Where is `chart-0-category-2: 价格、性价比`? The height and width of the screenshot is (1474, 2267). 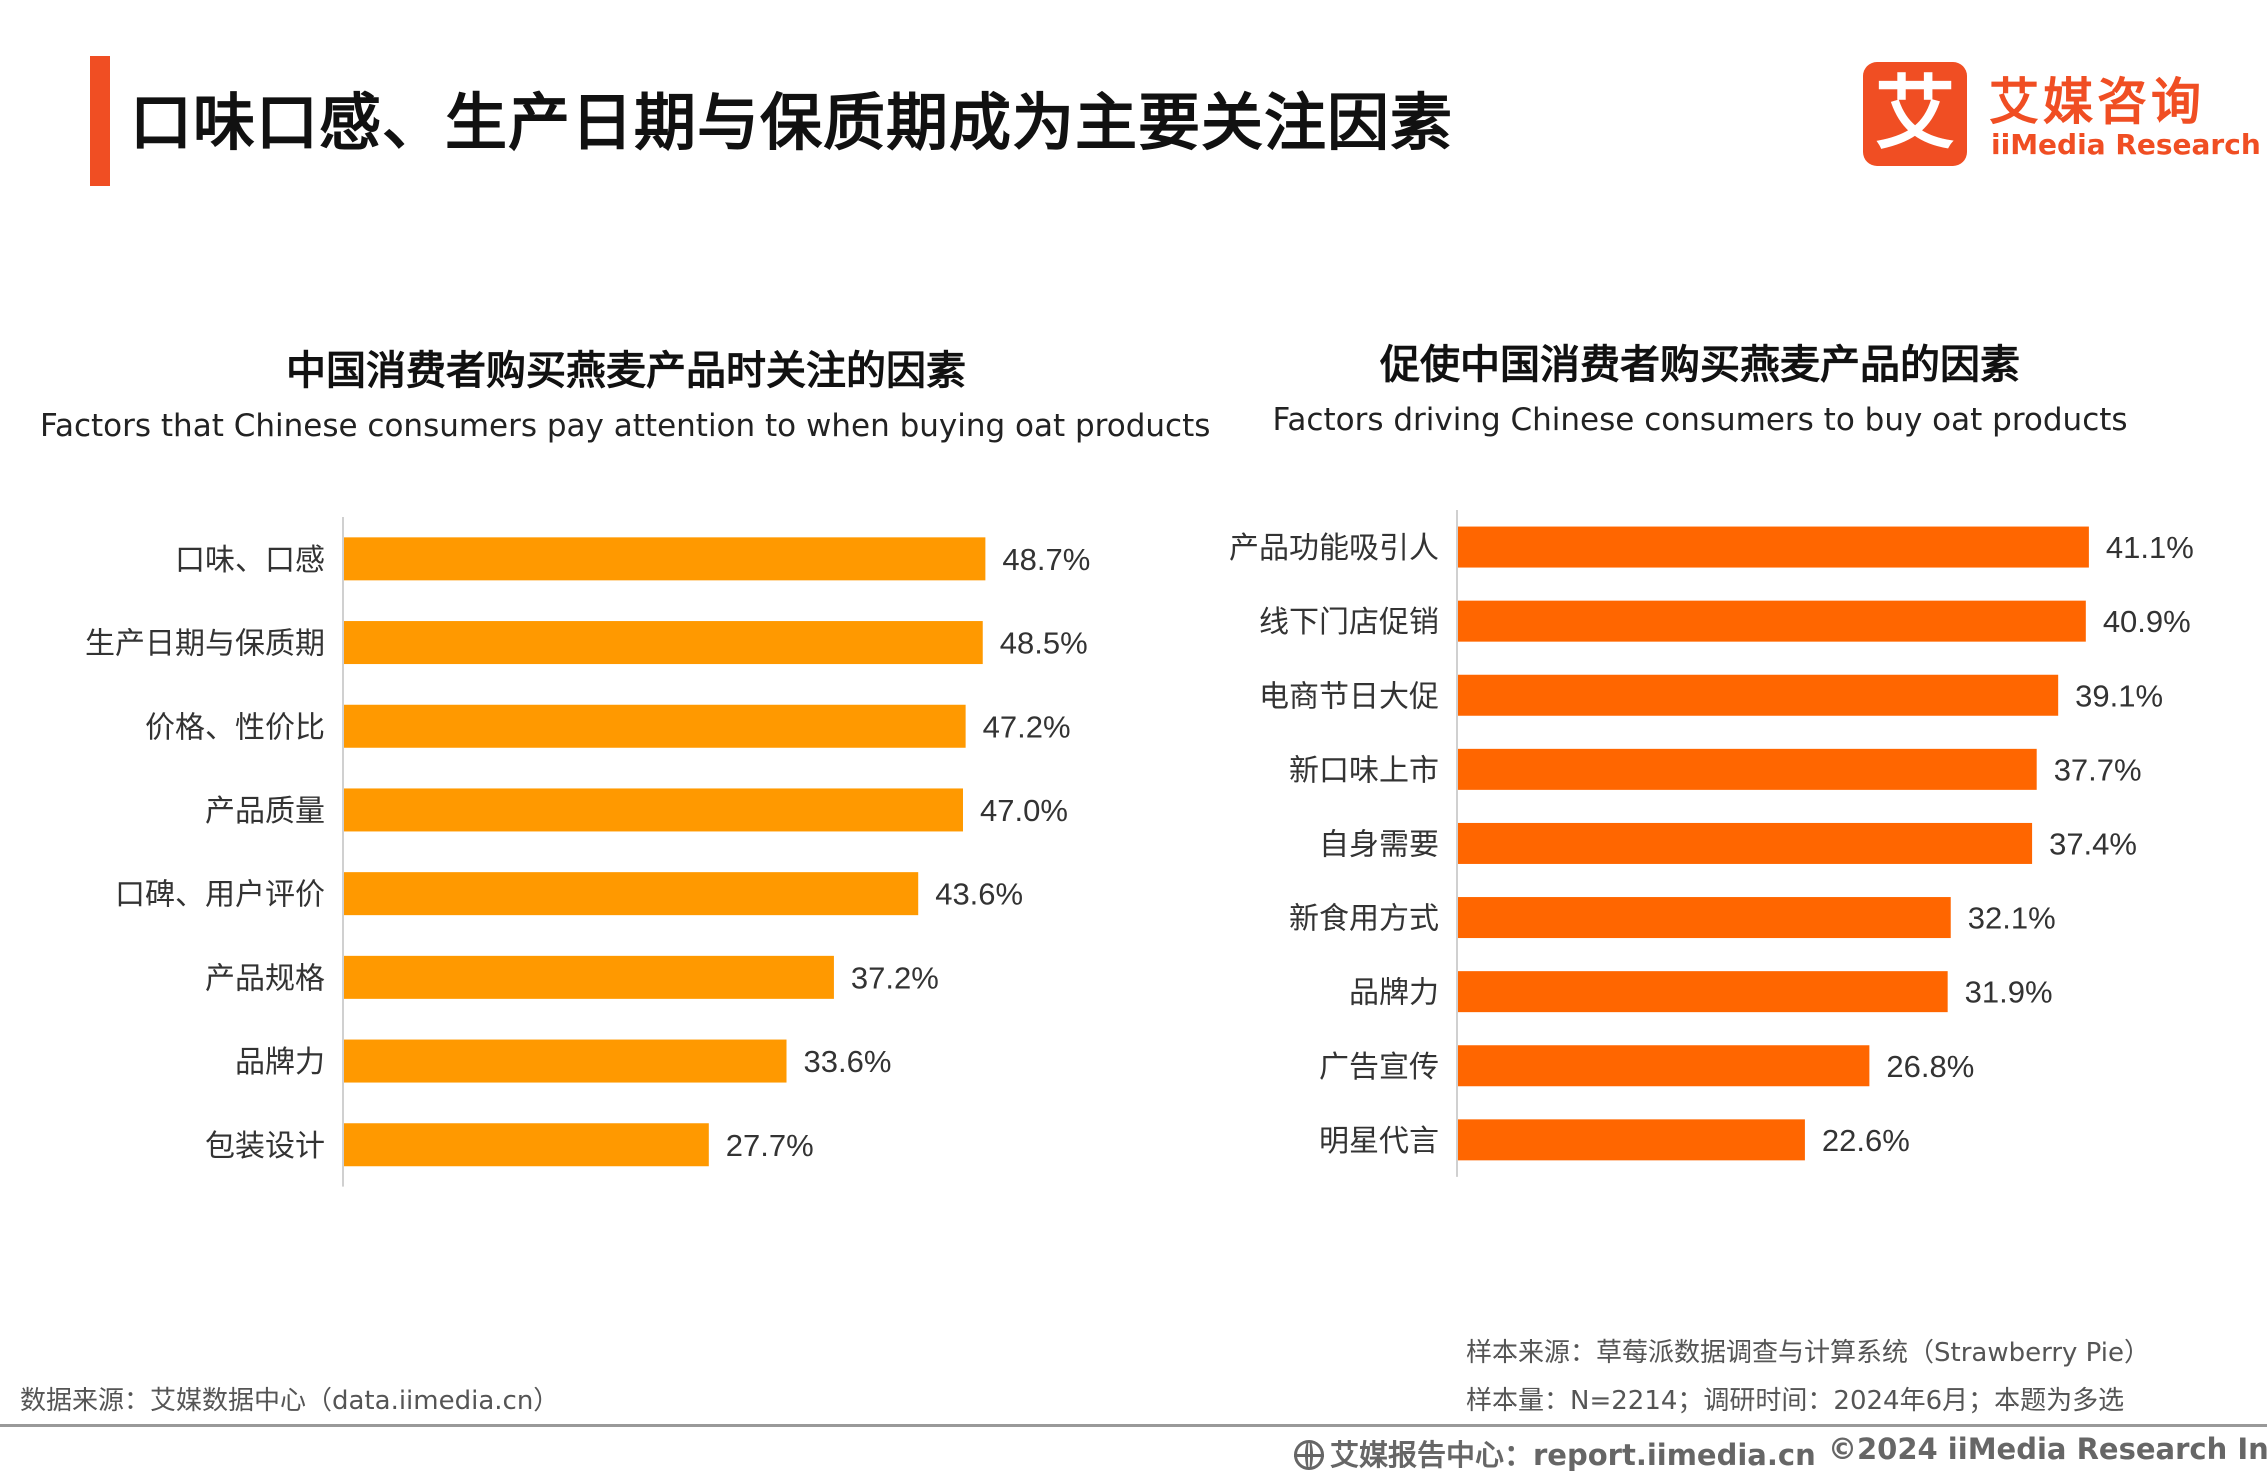 chart-0-category-2: 价格、性价比 is located at coordinates (235, 727).